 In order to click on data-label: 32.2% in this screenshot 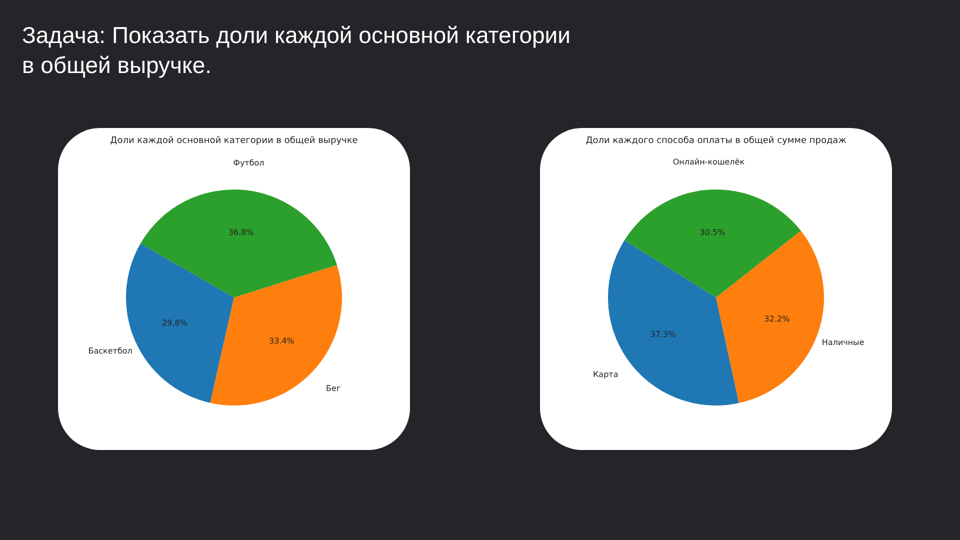, I will do `click(777, 319)`.